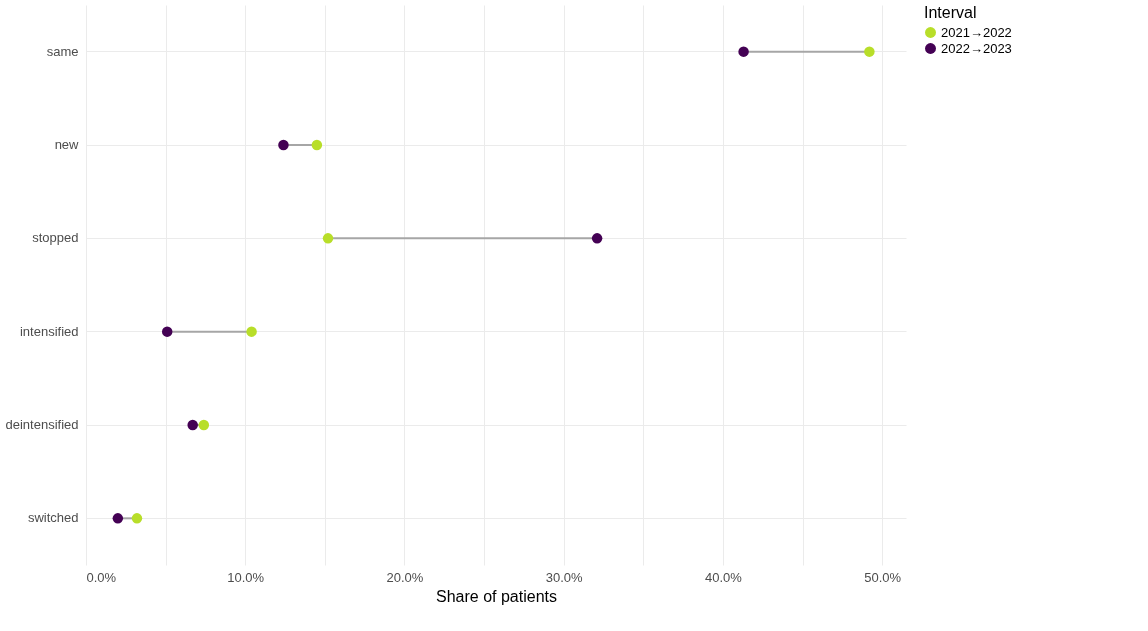 The width and height of the screenshot is (1148, 631). I want to click on y-tick-label: intensified, so click(49, 331).